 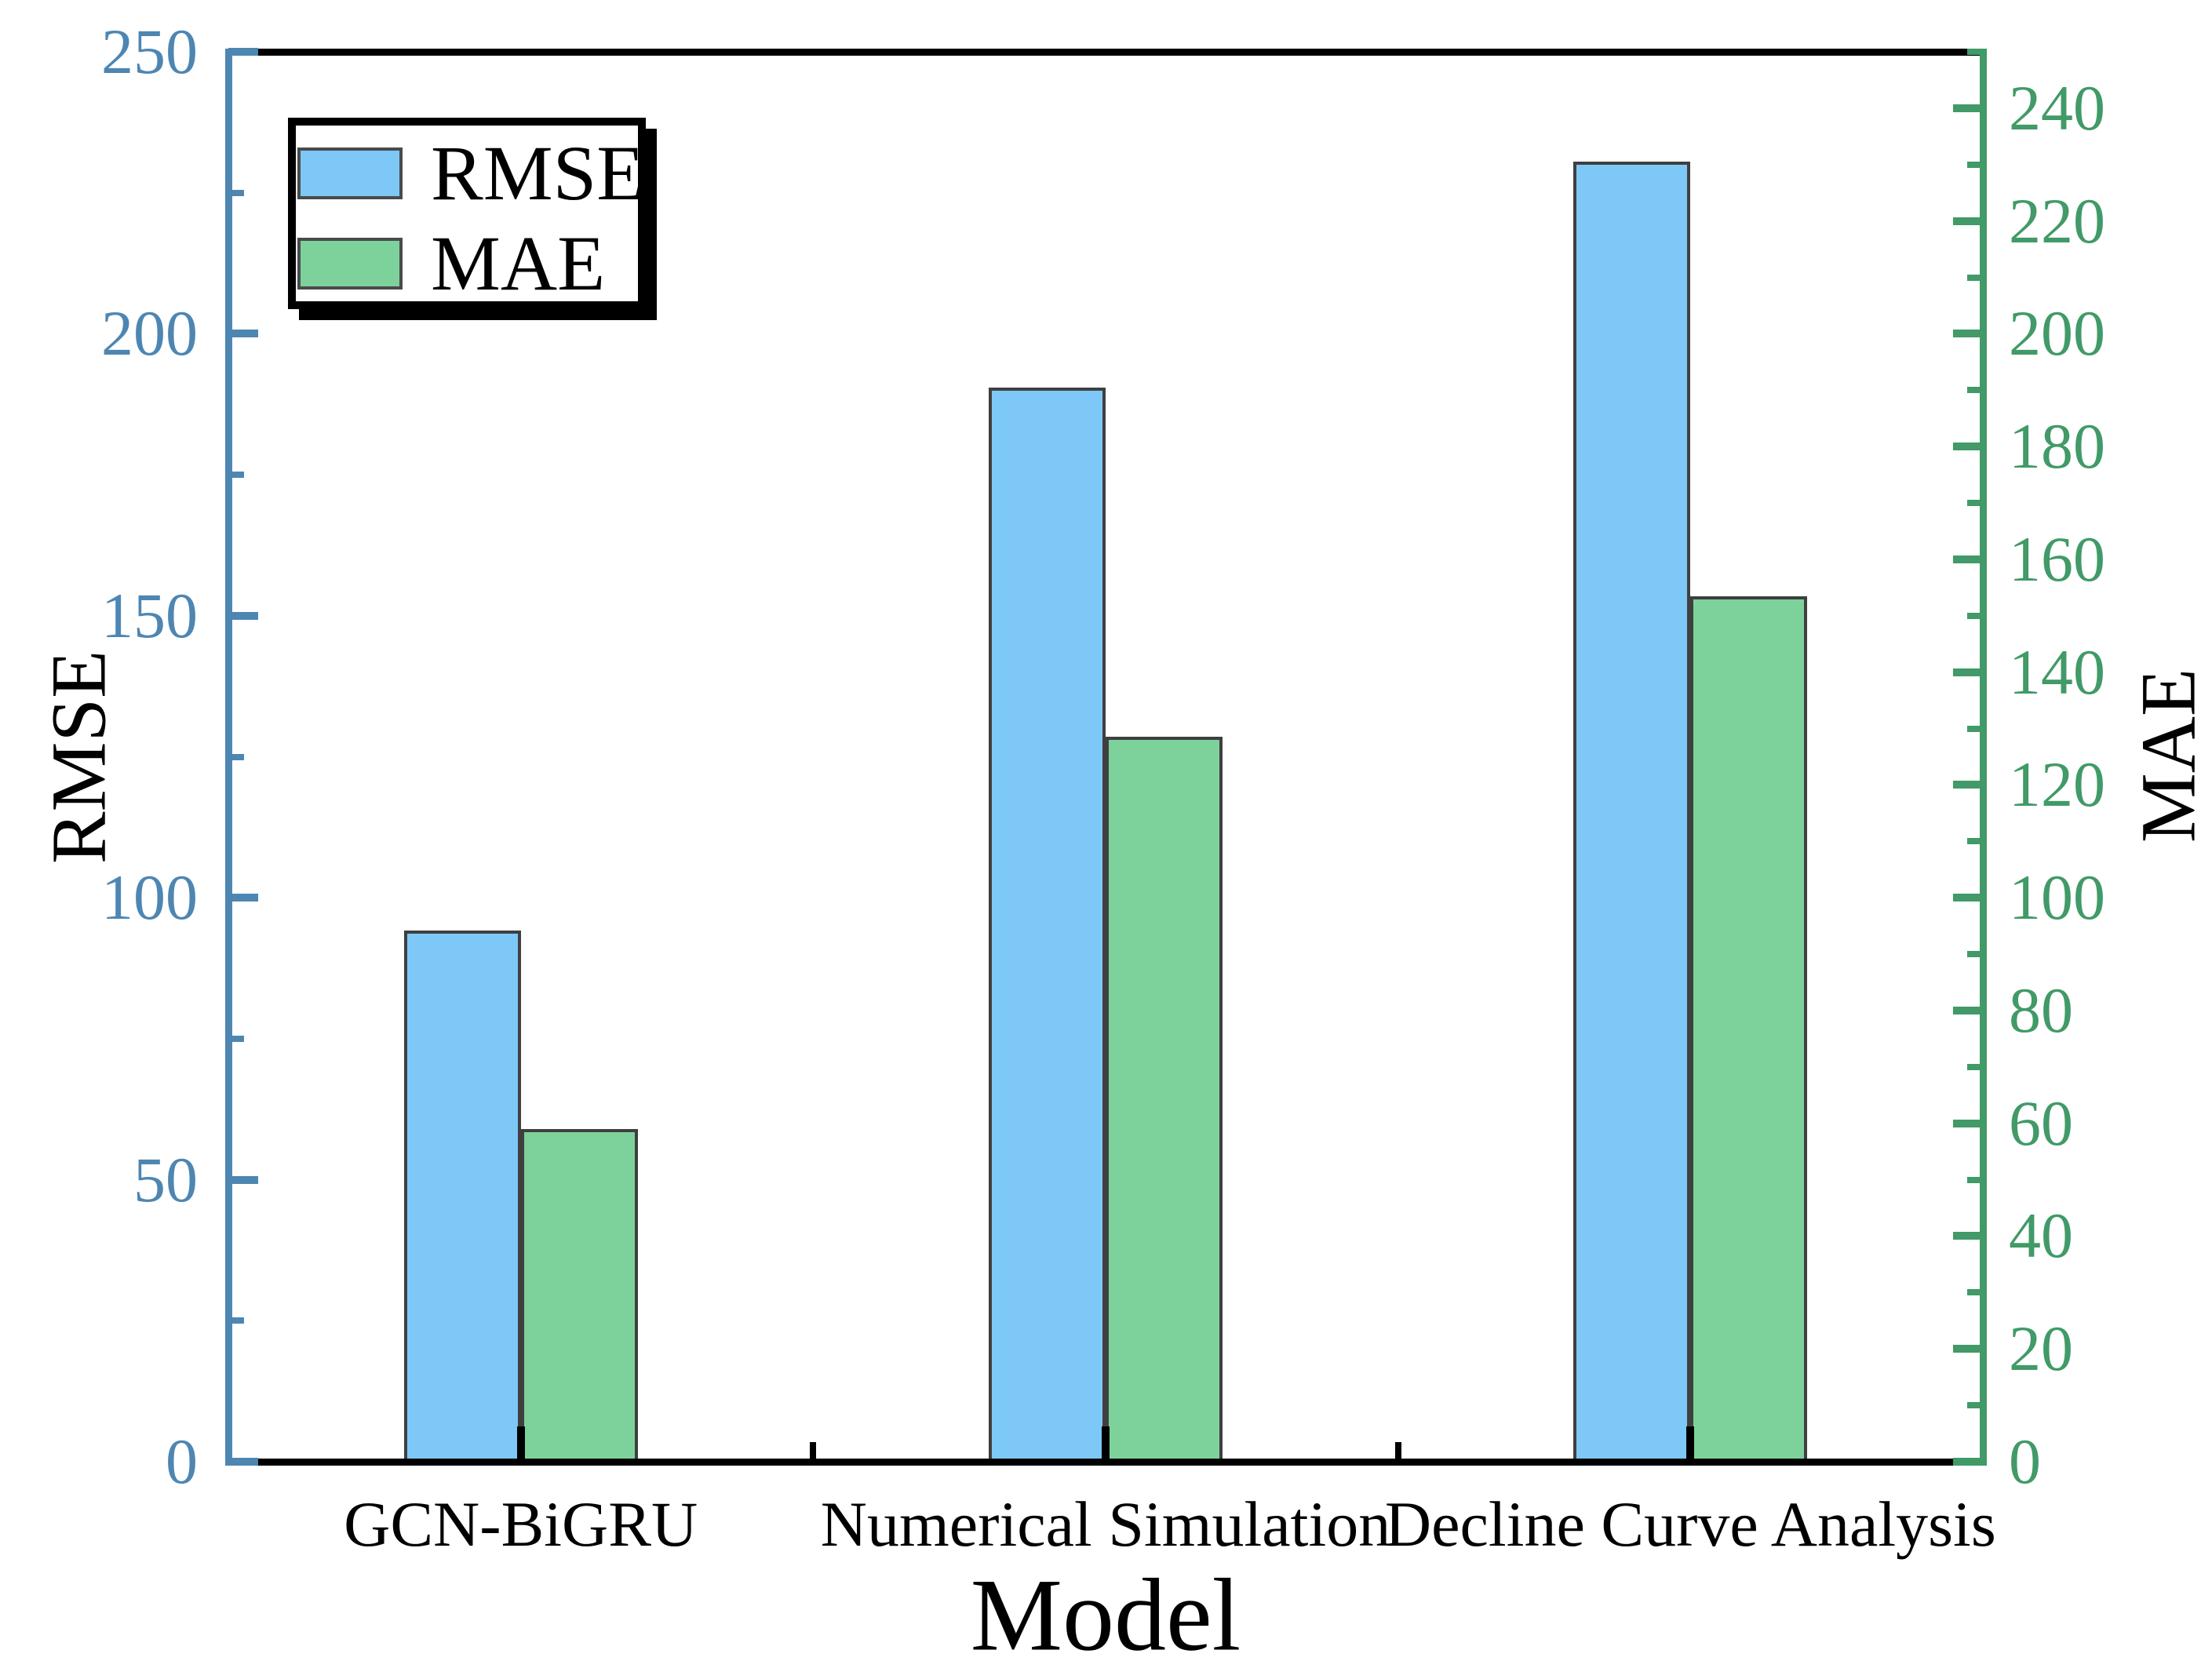 I want to click on bottom-axis-line, so click(x=1105, y=1462).